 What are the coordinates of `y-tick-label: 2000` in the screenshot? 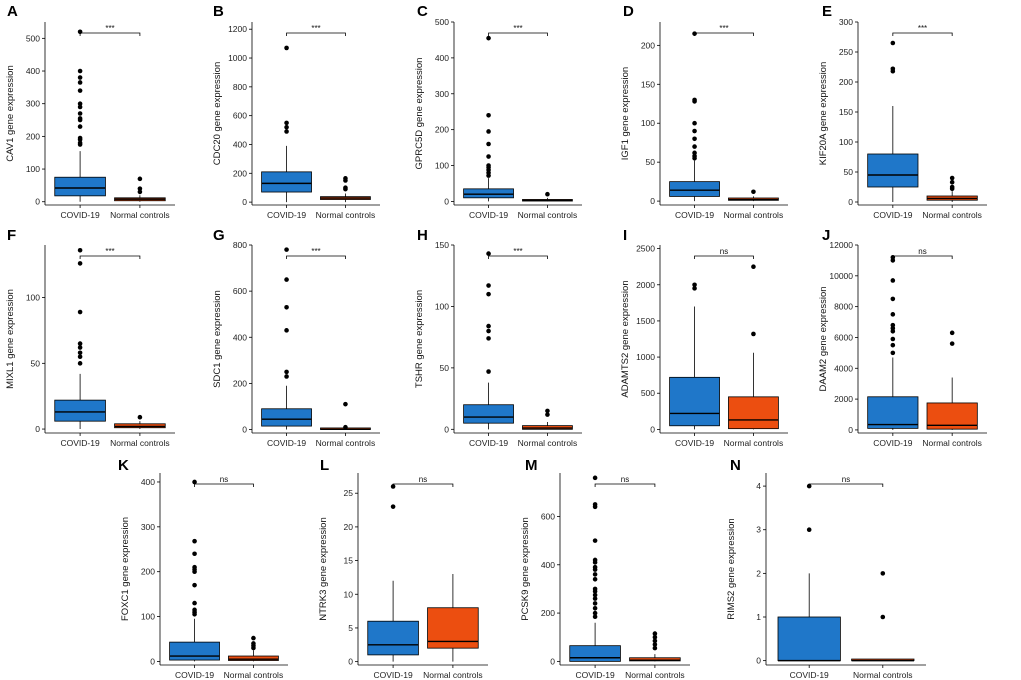 It's located at (645, 285).